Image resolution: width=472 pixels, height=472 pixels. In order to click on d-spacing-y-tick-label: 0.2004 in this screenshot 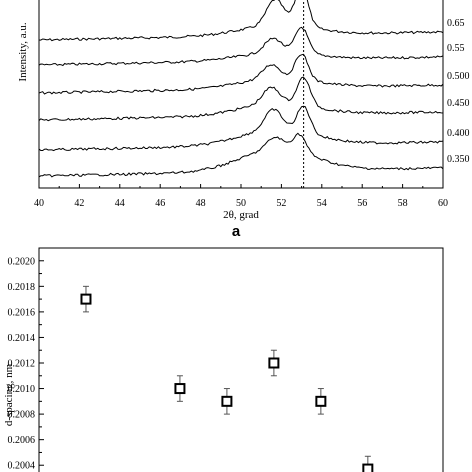, I will do `click(22, 466)`.